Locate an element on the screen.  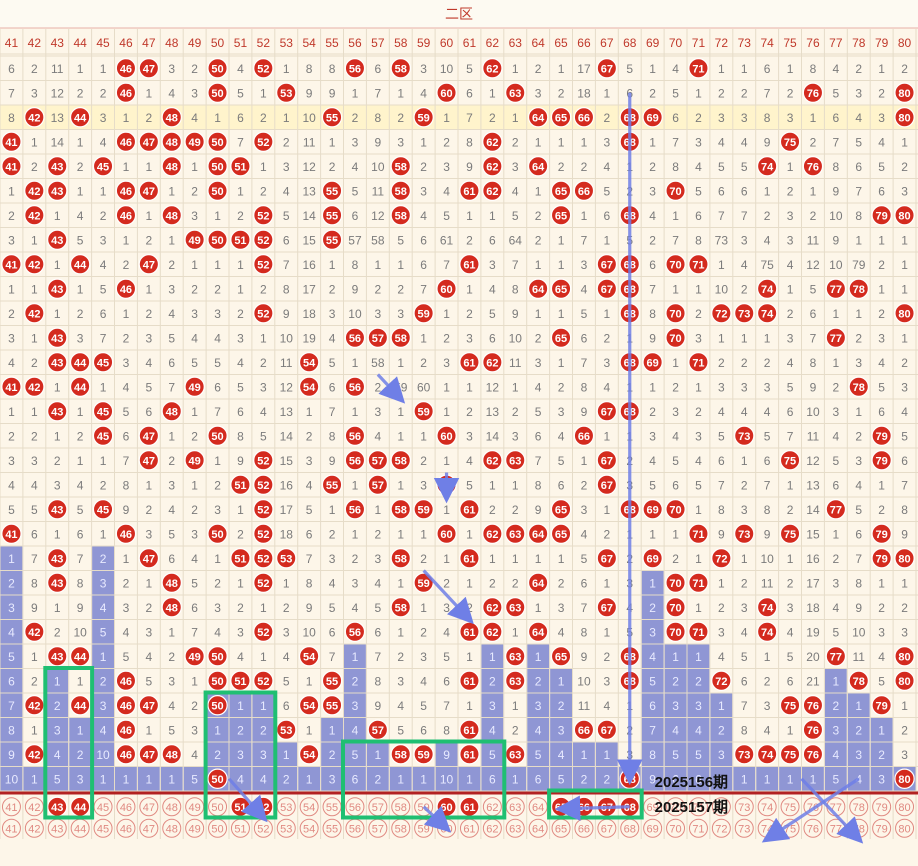
miss-count: 8 is located at coordinates (652, 314).